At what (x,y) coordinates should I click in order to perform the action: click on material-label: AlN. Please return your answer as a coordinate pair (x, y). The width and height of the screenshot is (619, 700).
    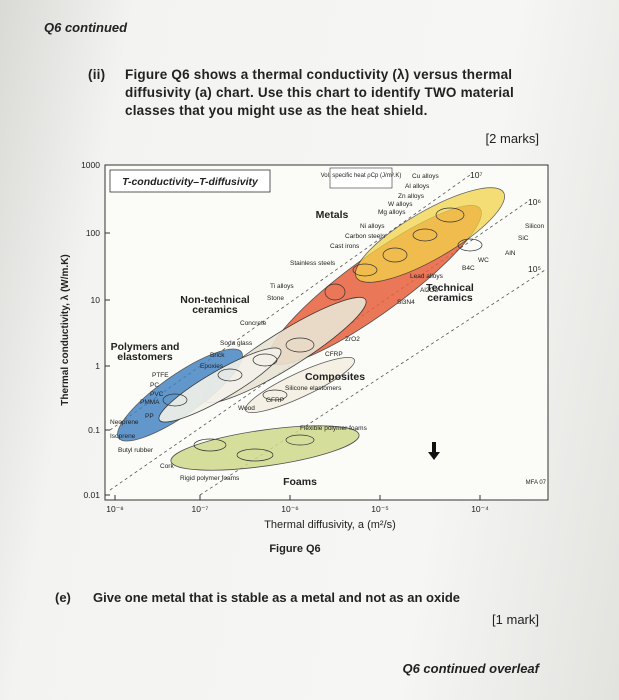
    Looking at the image, I should click on (510, 253).